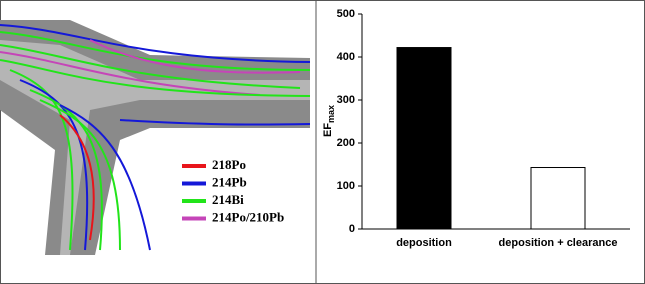  Describe the element at coordinates (228, 199) in the screenshot. I see `legend-label: 214Bi` at that location.